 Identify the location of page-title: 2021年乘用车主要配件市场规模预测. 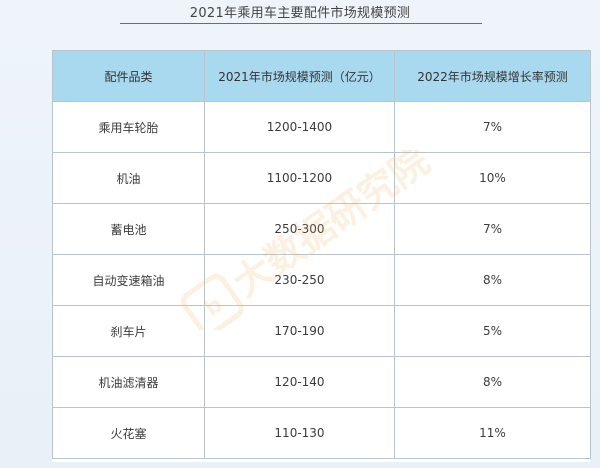
(300, 13).